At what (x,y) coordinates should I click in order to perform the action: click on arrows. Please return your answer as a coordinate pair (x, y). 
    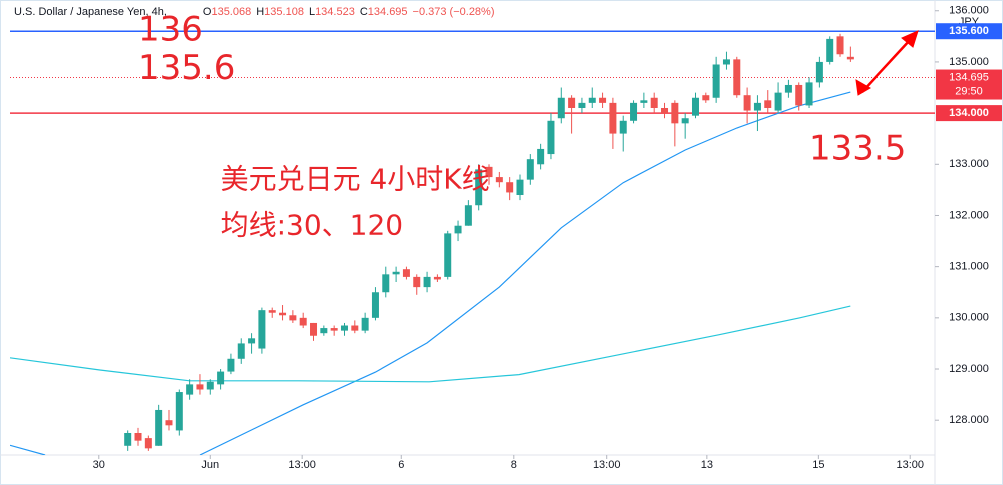
    Looking at the image, I should click on (887, 63).